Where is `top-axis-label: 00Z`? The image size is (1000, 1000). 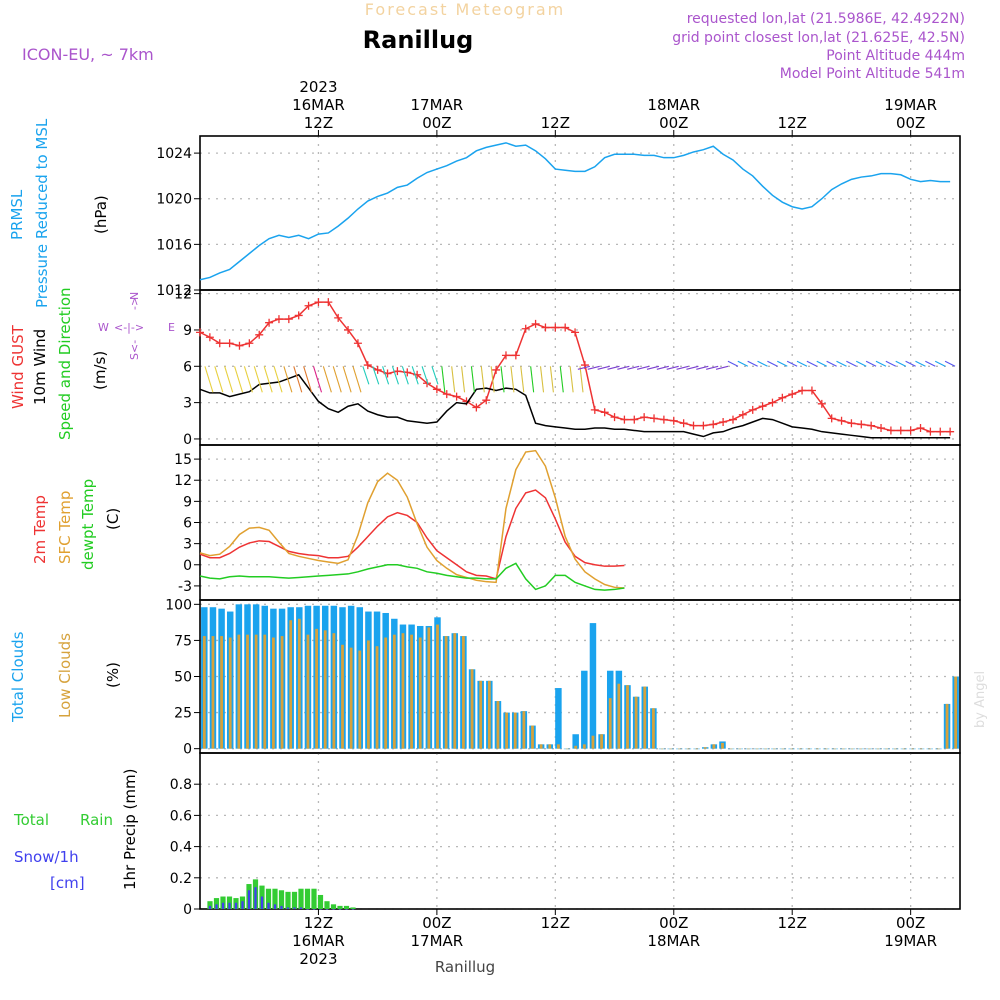
top-axis-label: 00Z is located at coordinates (436, 123).